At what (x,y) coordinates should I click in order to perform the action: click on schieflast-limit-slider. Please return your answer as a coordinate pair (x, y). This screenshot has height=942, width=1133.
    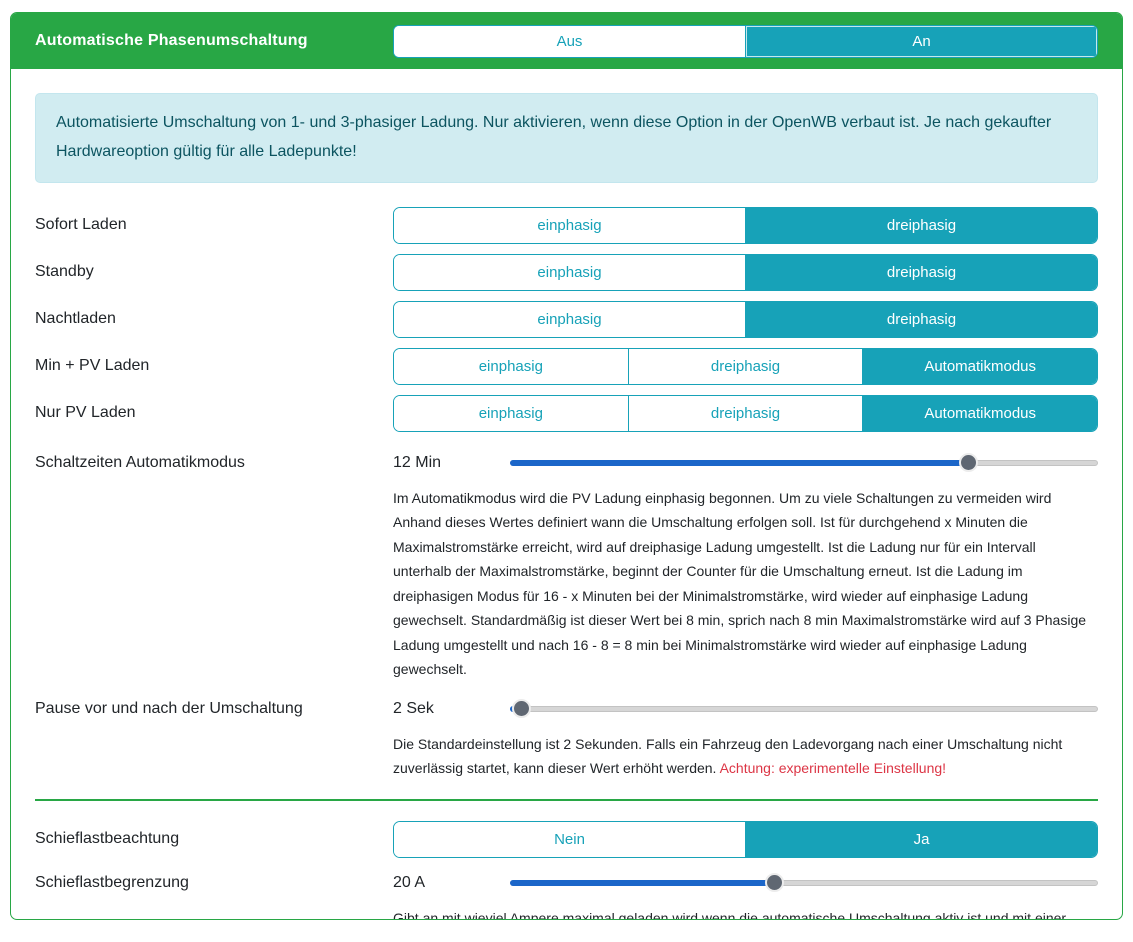
    Looking at the image, I should click on (804, 883).